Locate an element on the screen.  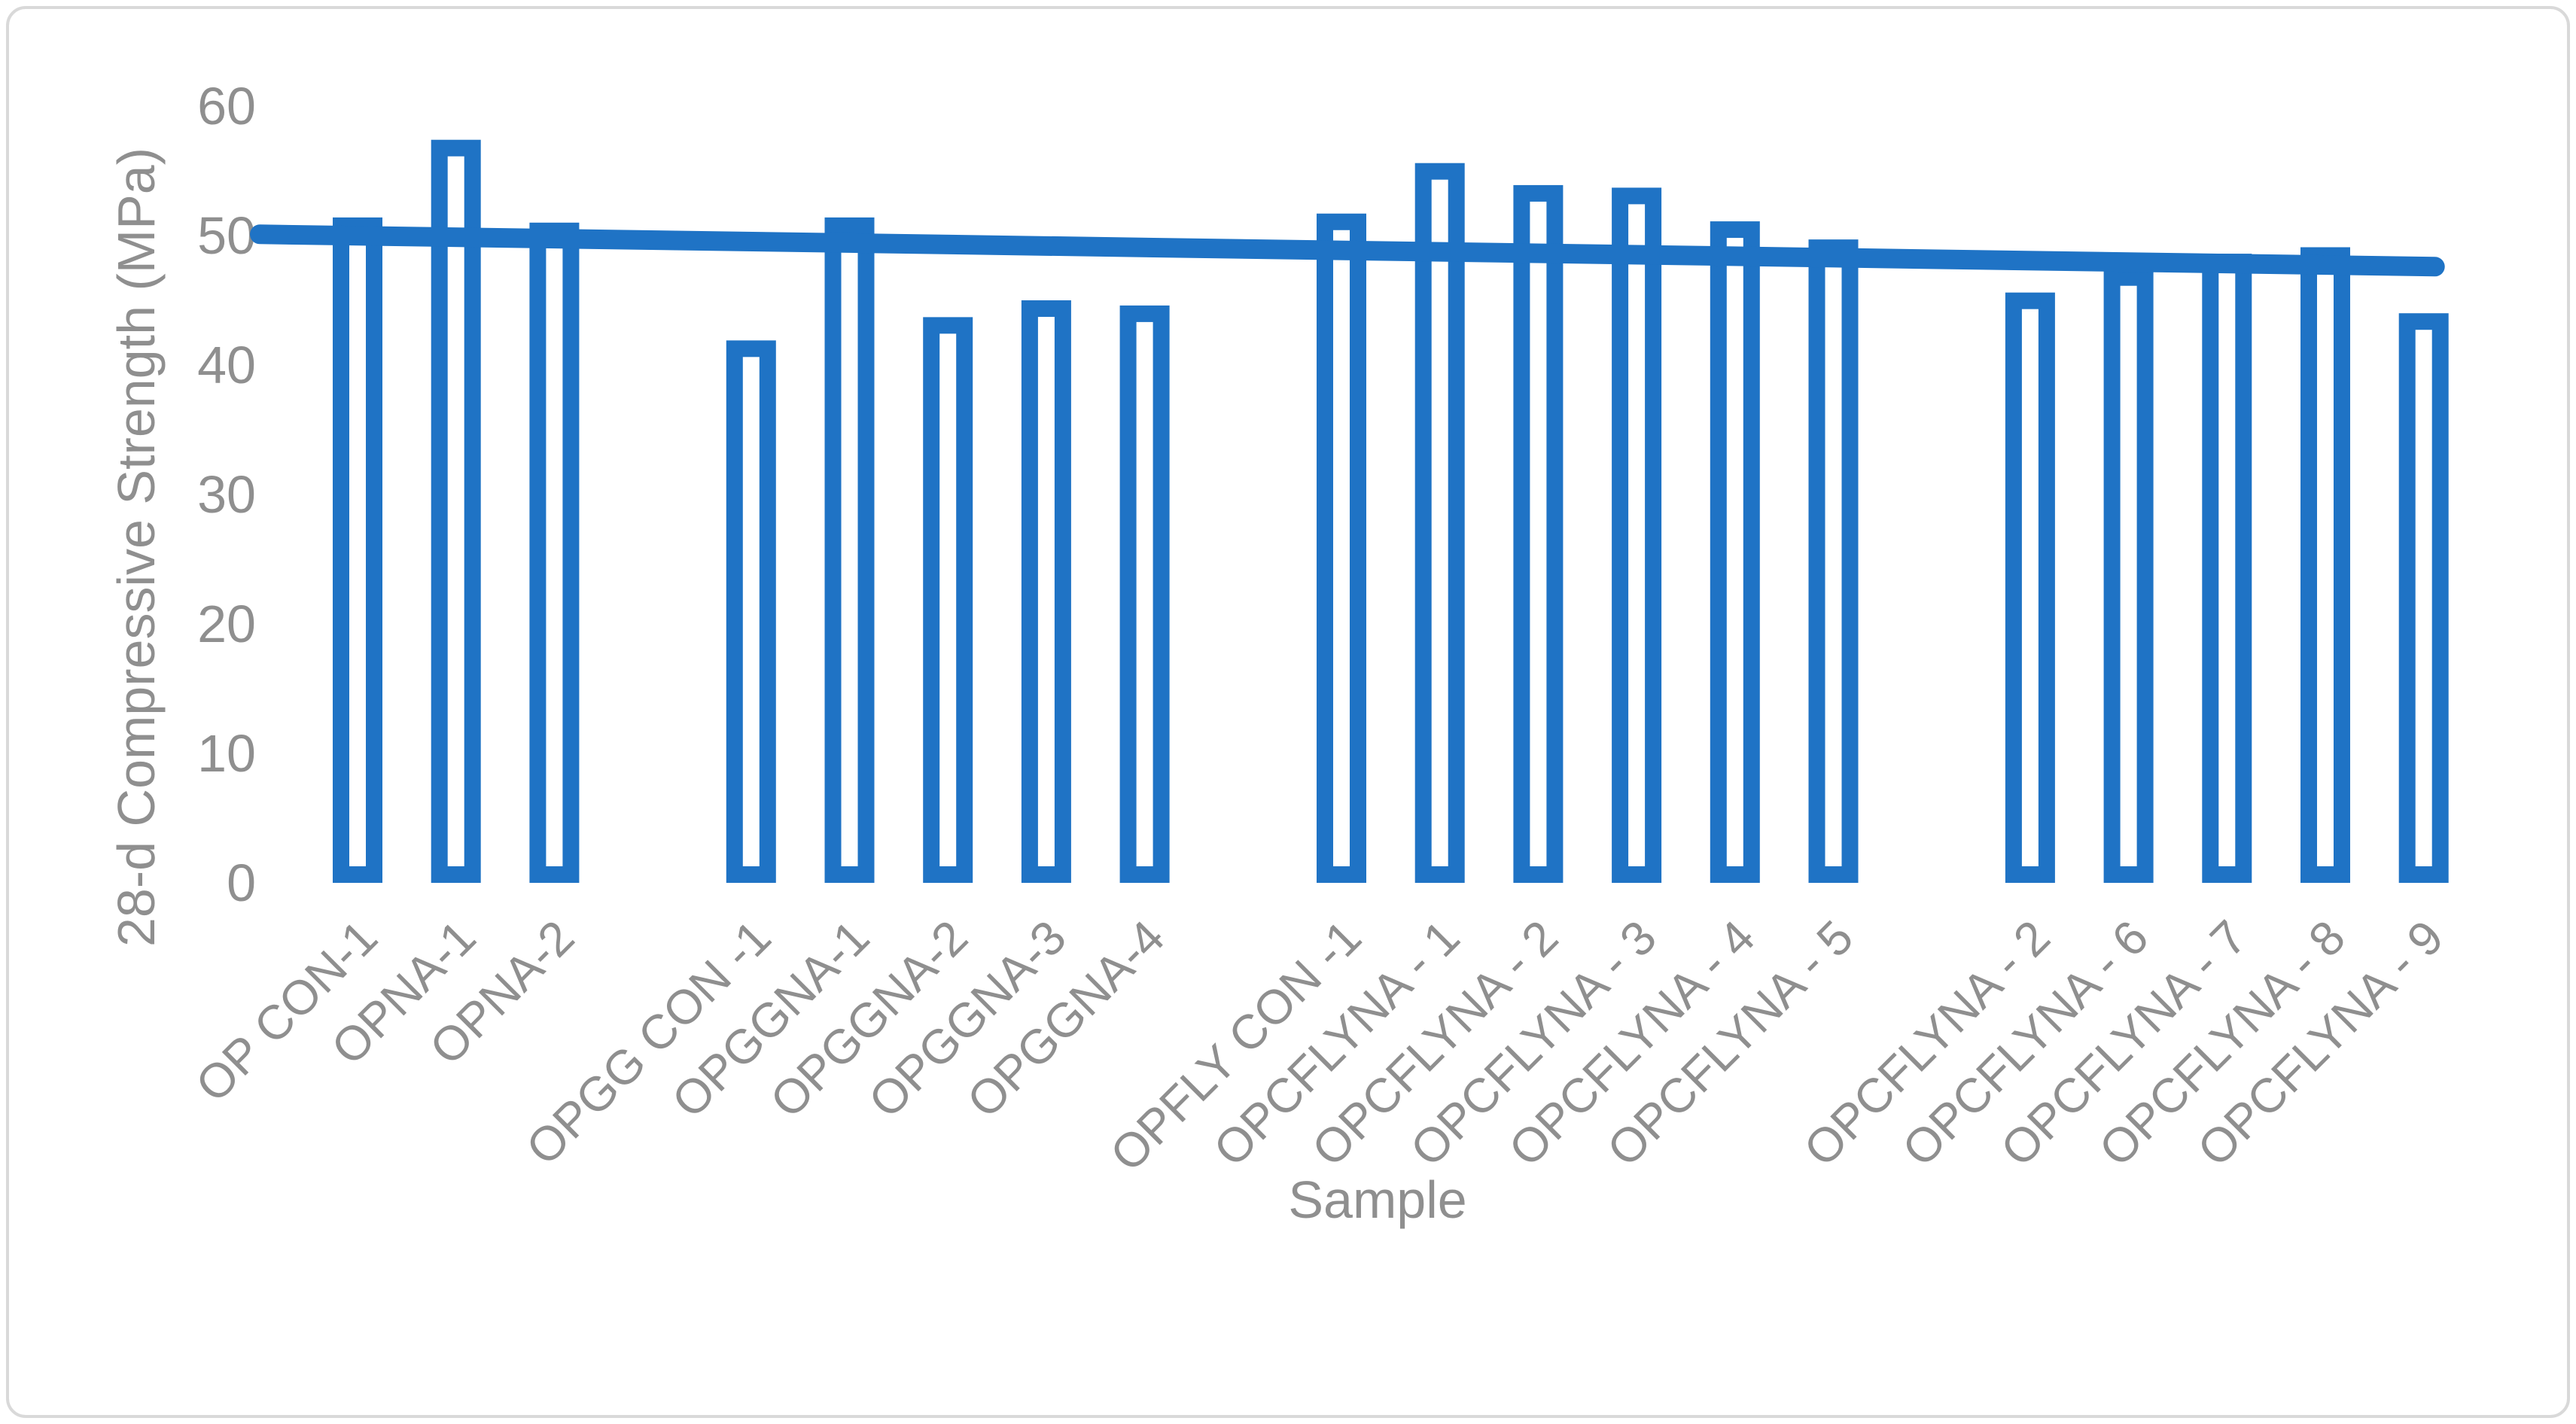
bar-OPFLY CON -1 is located at coordinates (1341, 548).